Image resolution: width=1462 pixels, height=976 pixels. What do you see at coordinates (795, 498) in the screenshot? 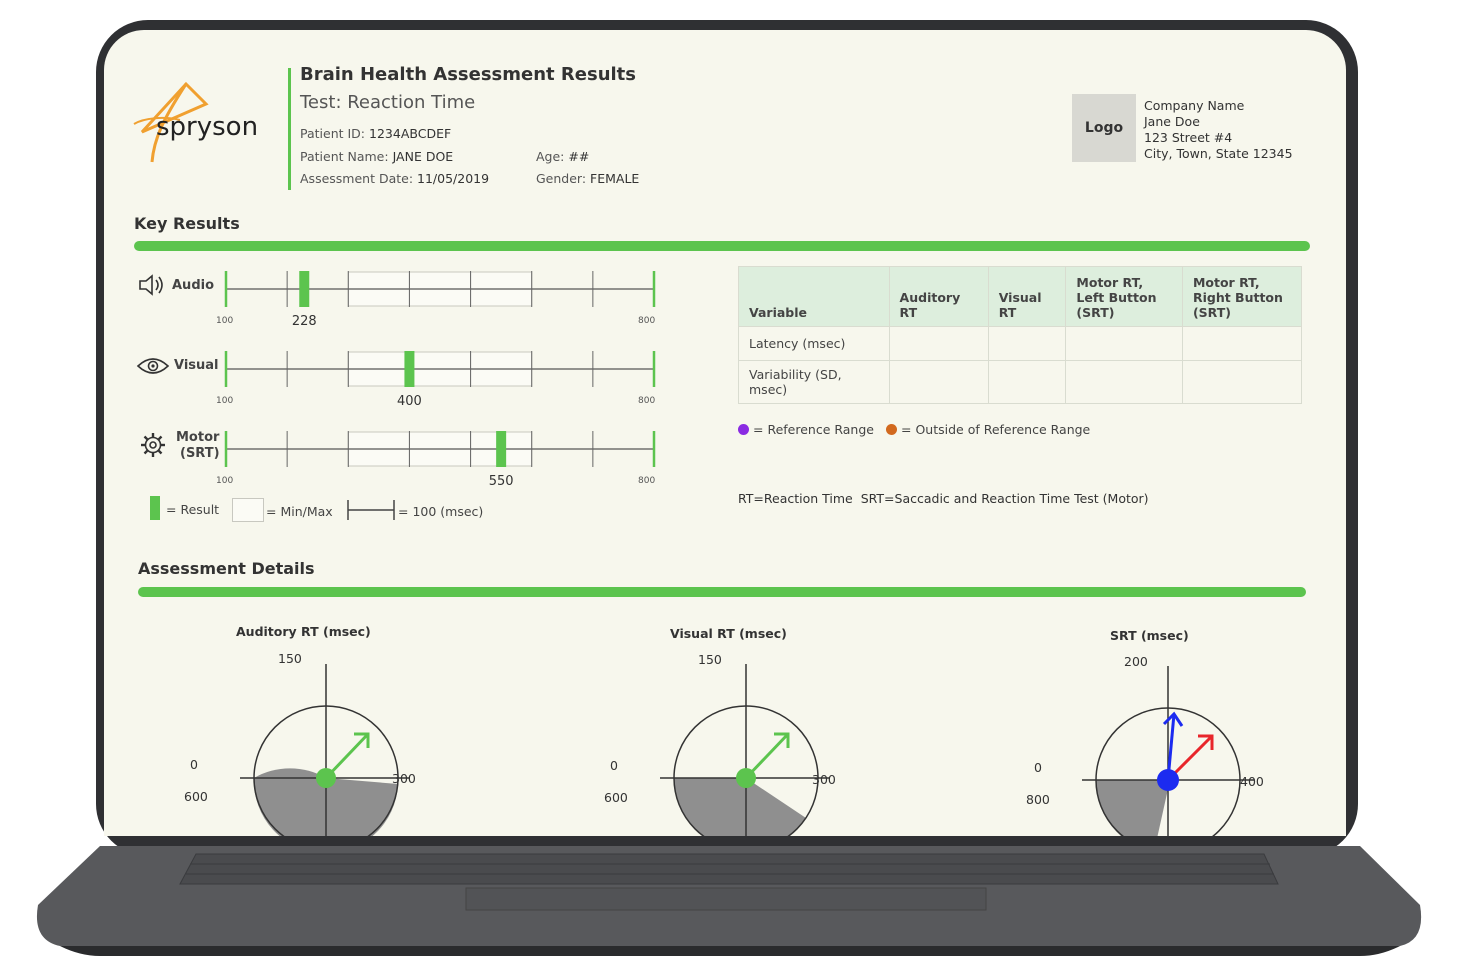
I see `abbrev-rt: RT=Reaction Time` at bounding box center [795, 498].